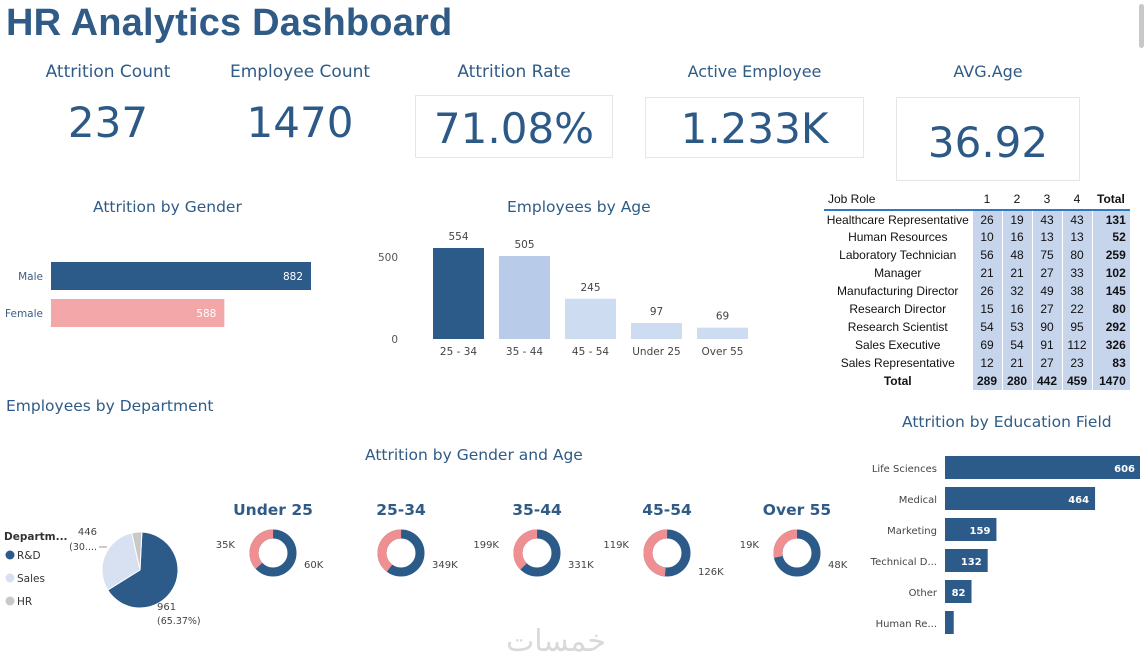 The width and height of the screenshot is (1146, 672). What do you see at coordinates (1141, 26) in the screenshot?
I see `scrollbar` at bounding box center [1141, 26].